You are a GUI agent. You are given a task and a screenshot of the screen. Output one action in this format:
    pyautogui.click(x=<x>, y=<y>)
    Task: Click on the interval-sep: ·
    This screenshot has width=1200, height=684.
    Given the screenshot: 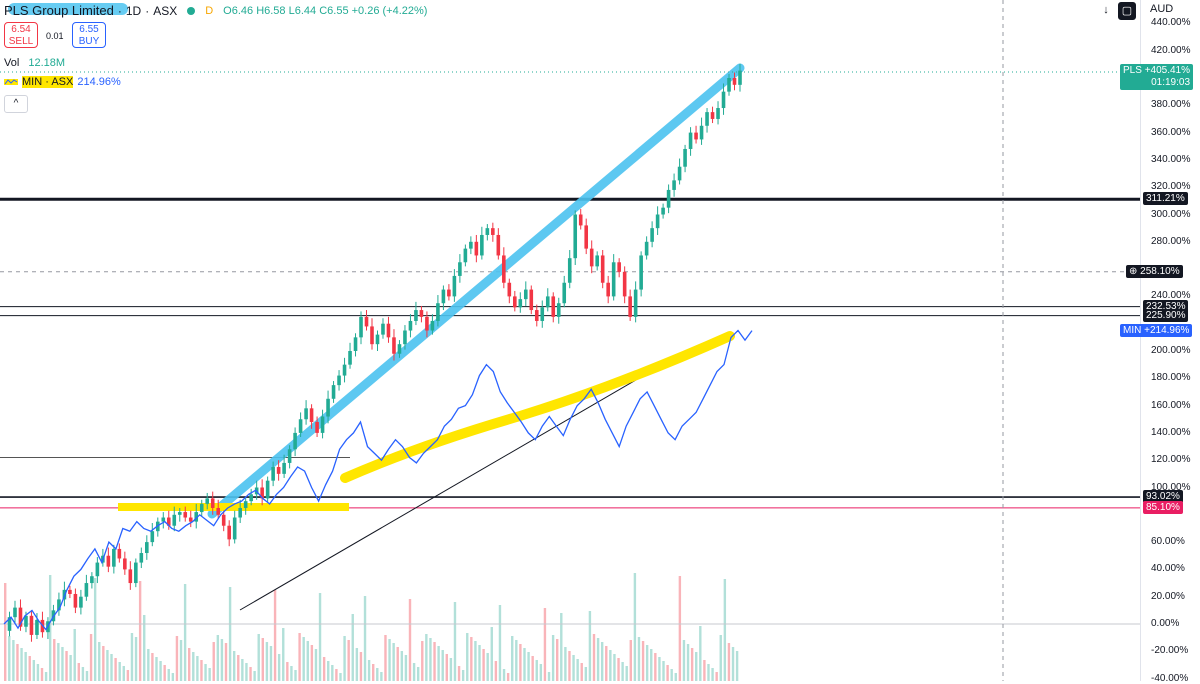 What is the action you would take?
    pyautogui.click(x=119, y=10)
    